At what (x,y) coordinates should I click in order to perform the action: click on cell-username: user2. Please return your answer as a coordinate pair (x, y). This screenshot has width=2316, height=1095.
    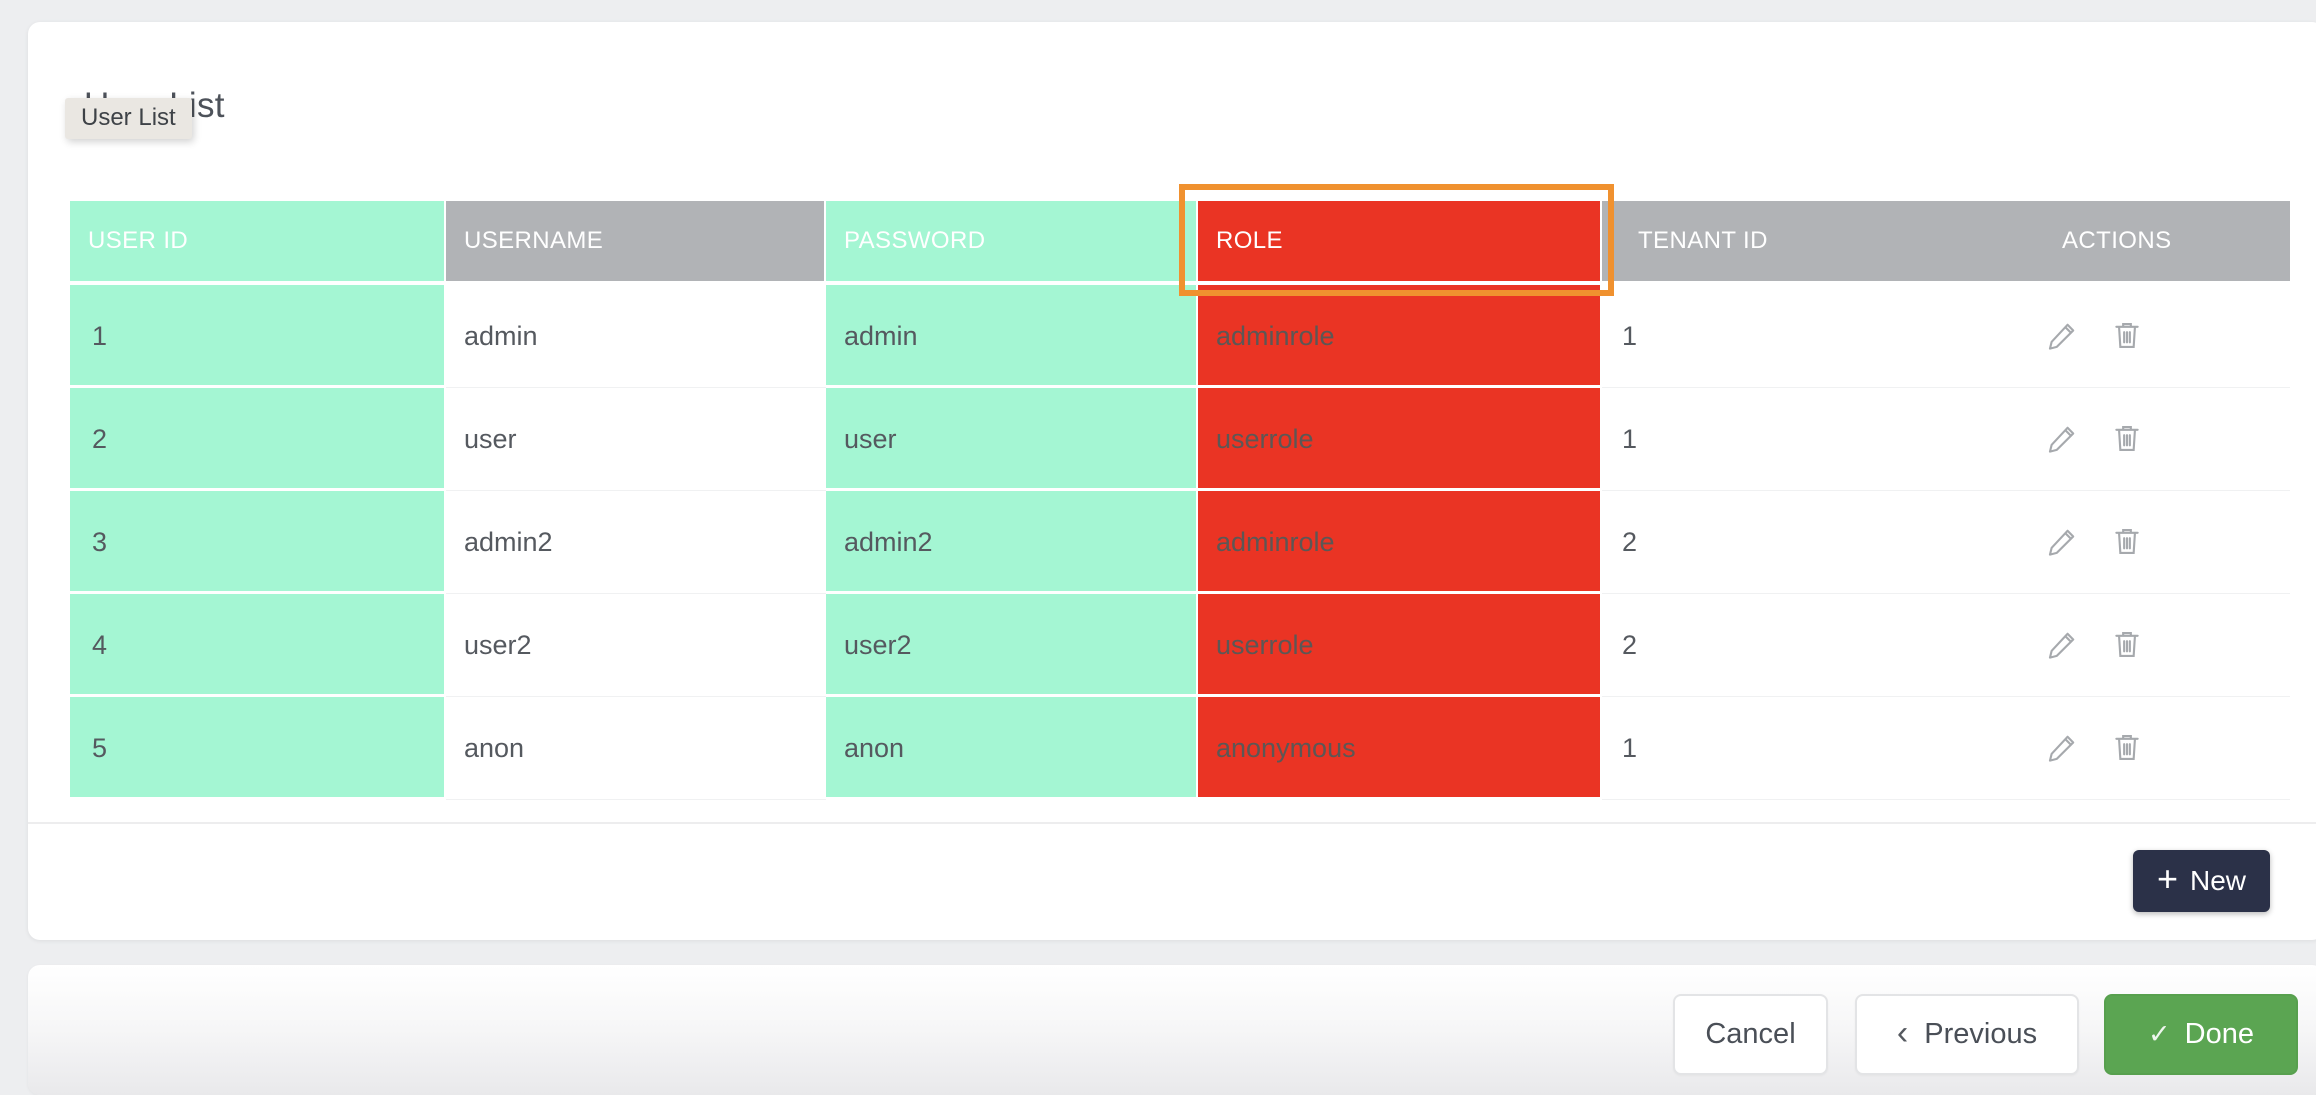
    Looking at the image, I should click on (636, 645).